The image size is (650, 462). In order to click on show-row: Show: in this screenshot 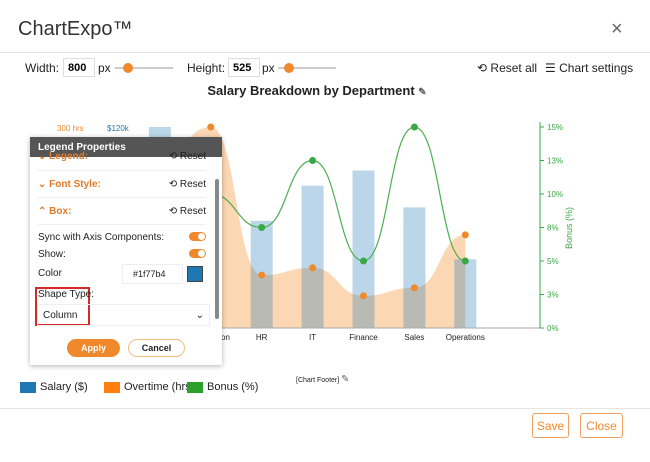, I will do `click(122, 254)`.